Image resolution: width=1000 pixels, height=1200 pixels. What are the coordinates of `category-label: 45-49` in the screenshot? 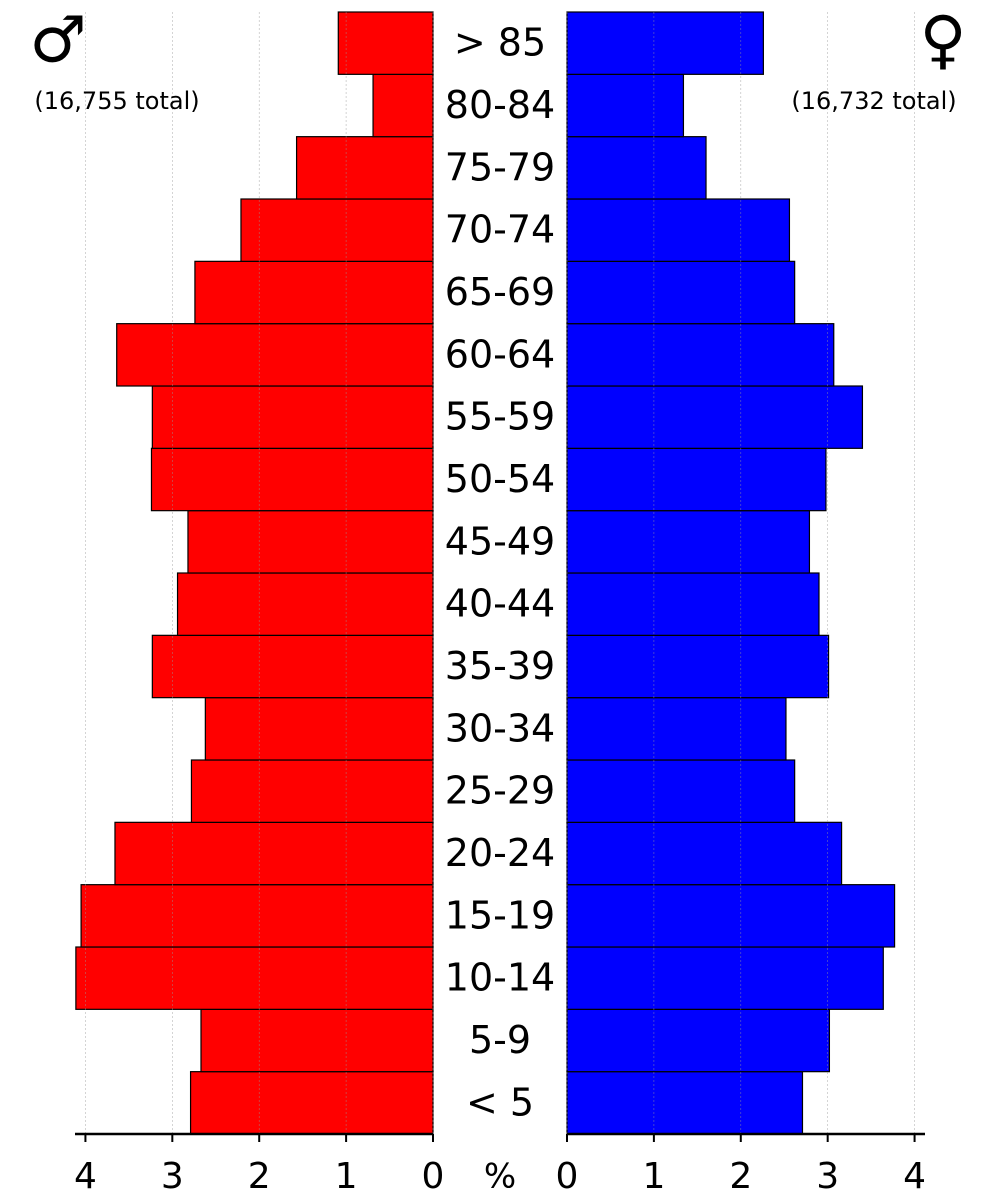 It's located at (500, 541).